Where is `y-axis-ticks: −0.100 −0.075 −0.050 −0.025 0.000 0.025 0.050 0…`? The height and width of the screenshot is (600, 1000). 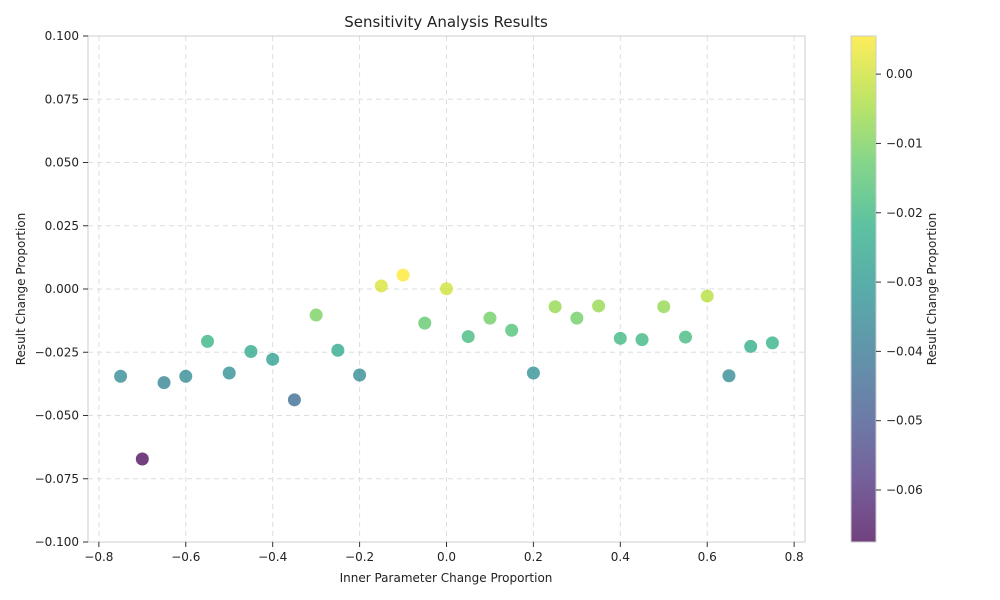
y-axis-ticks: −0.100 −0.075 −0.050 −0.025 0.000 0.025 0.050 0… is located at coordinates (61, 289).